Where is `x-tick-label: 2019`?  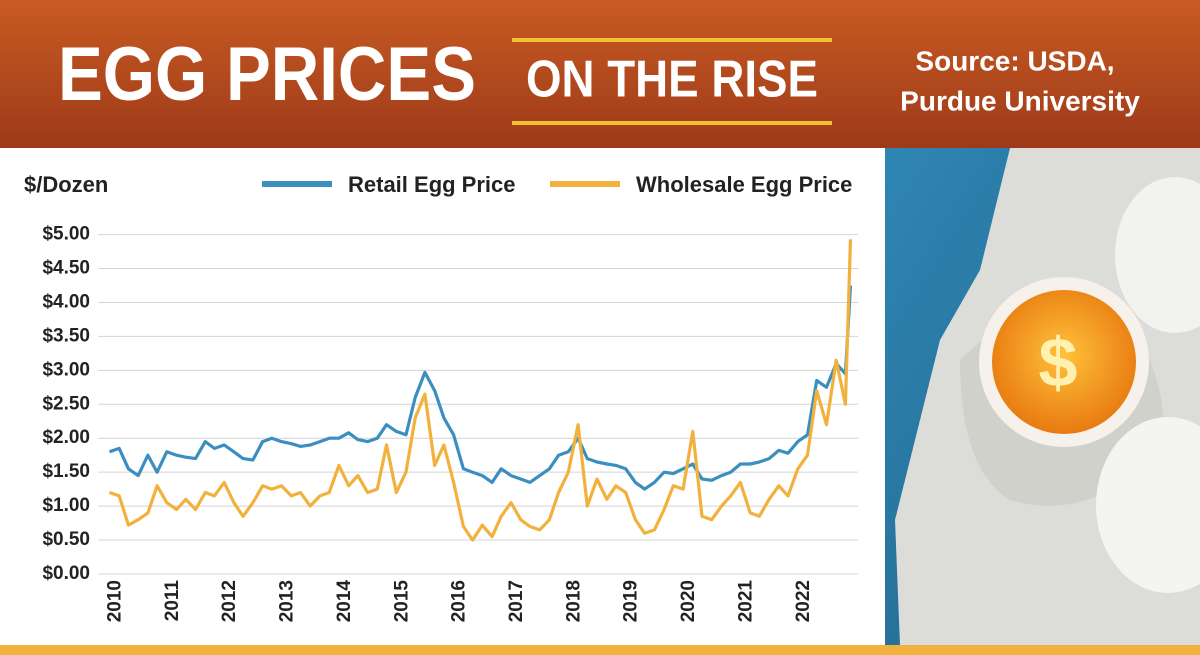 x-tick-label: 2019 is located at coordinates (631, 601).